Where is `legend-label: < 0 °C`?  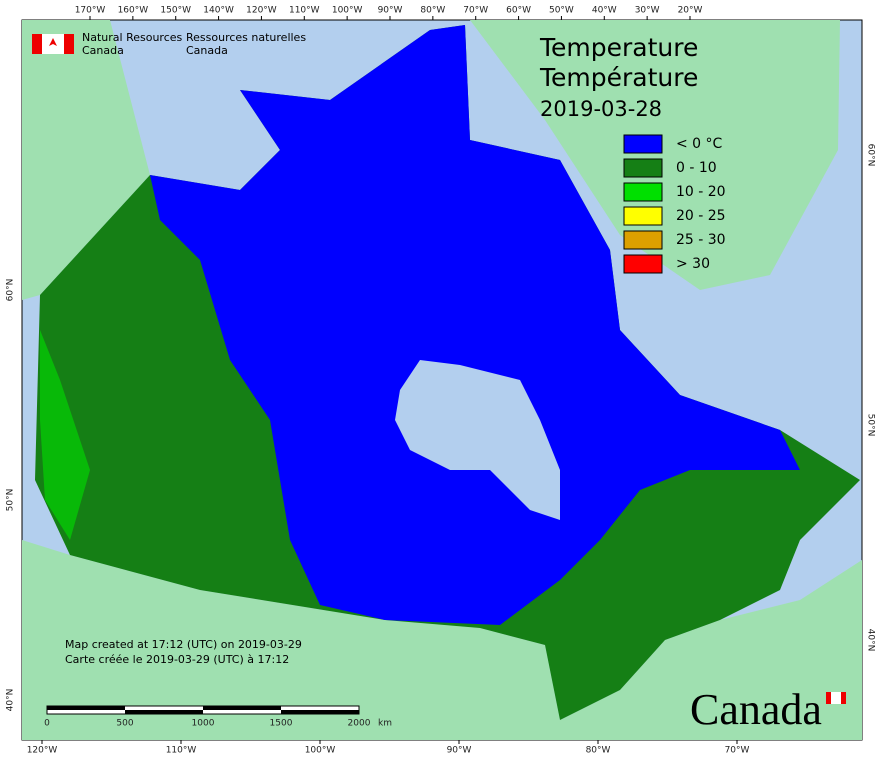 legend-label: < 0 °C is located at coordinates (699, 144).